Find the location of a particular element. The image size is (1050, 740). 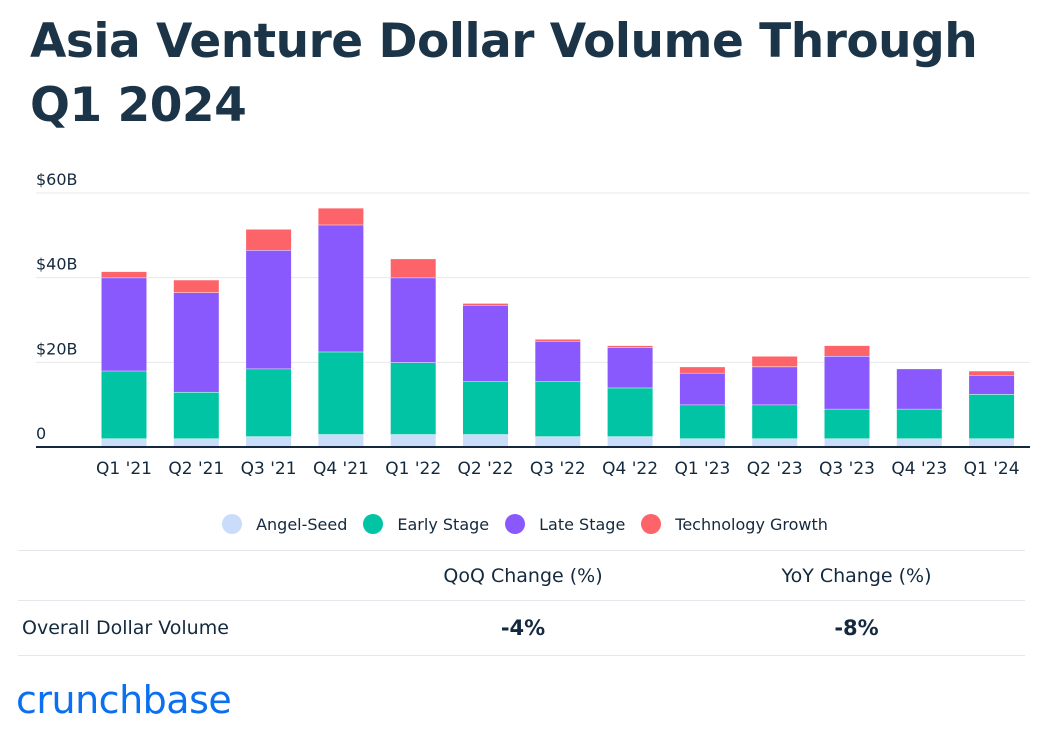

summary-header-empty is located at coordinates (188, 575).